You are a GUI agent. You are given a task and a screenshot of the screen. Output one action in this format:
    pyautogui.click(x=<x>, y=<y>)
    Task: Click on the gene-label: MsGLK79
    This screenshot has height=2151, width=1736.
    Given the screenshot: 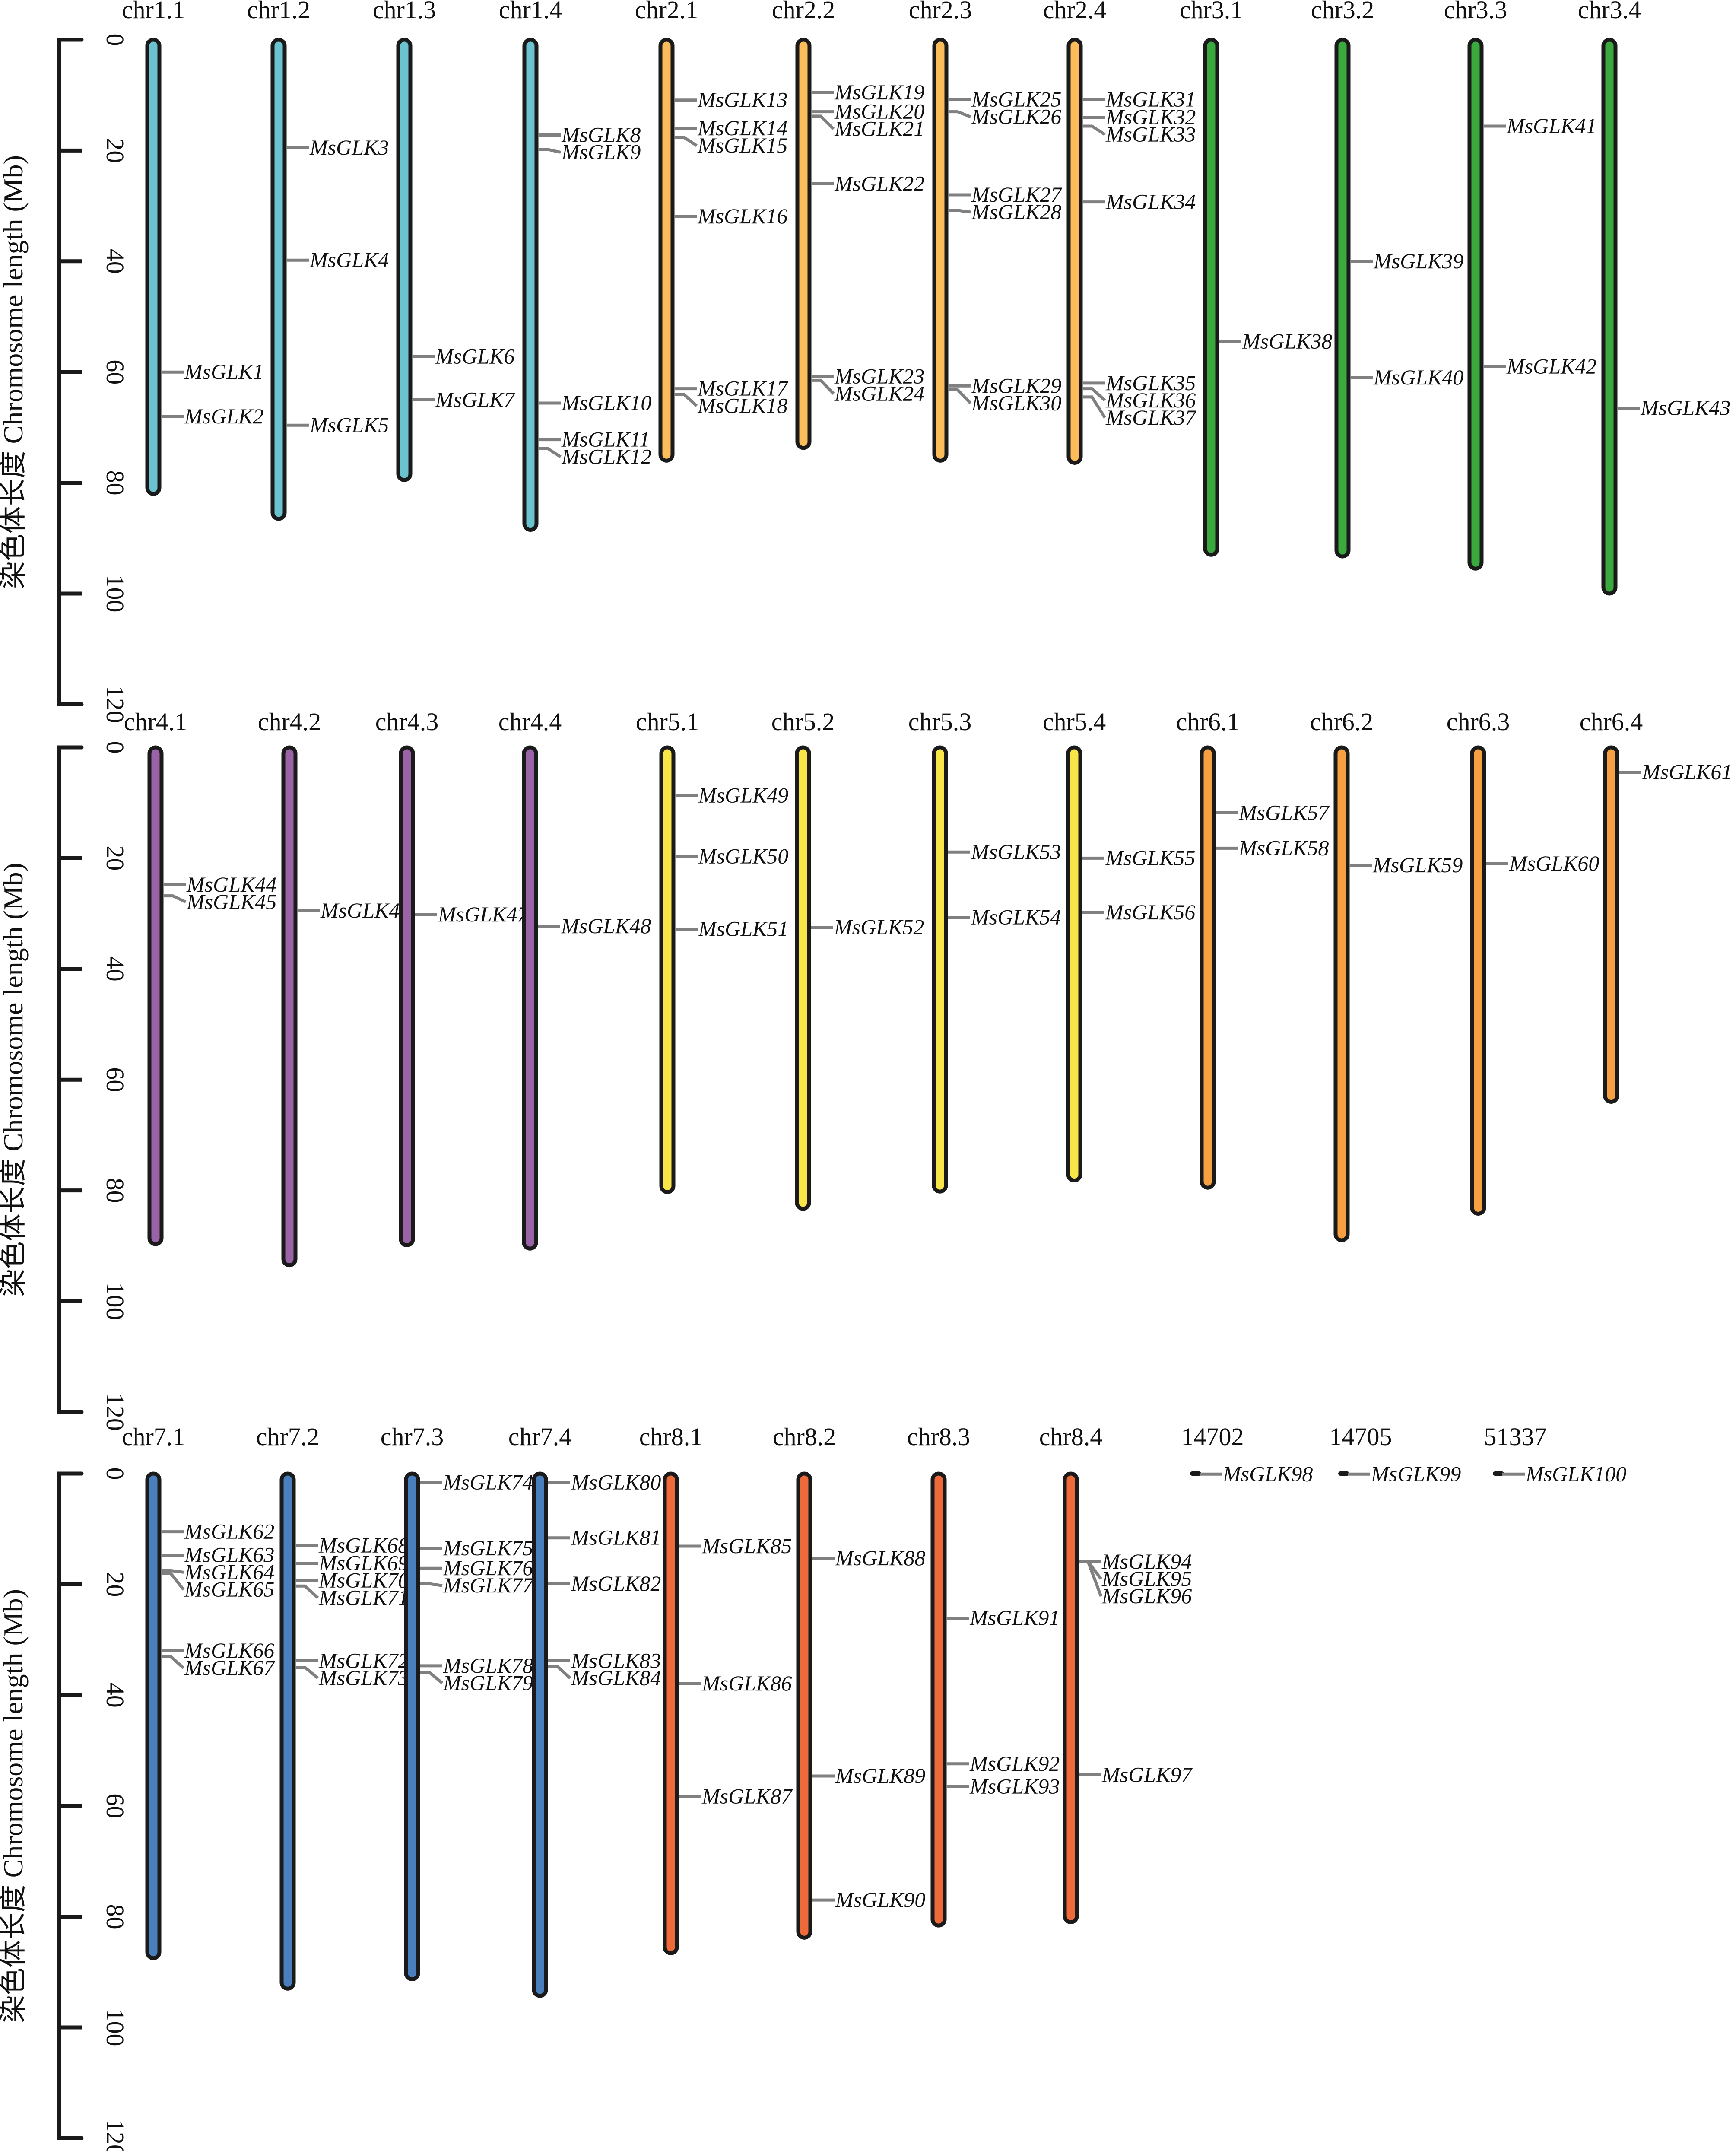 What is the action you would take?
    pyautogui.click(x=488, y=1683)
    